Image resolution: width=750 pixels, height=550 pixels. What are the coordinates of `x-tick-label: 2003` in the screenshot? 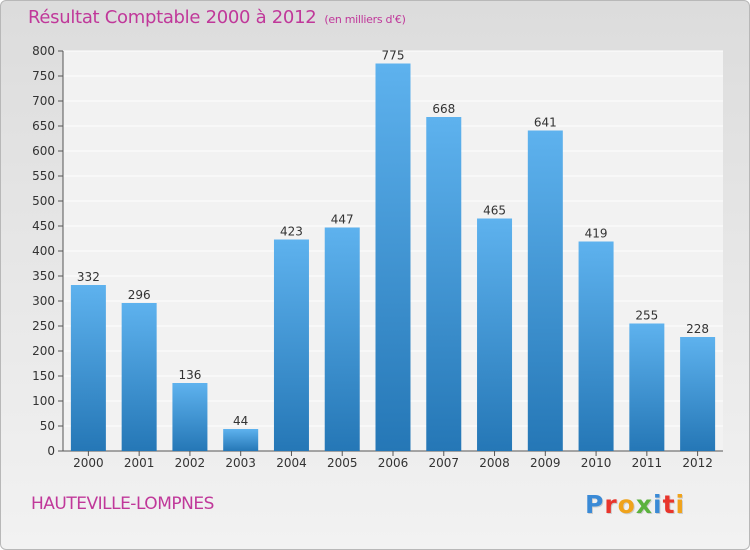 It's located at (240, 463).